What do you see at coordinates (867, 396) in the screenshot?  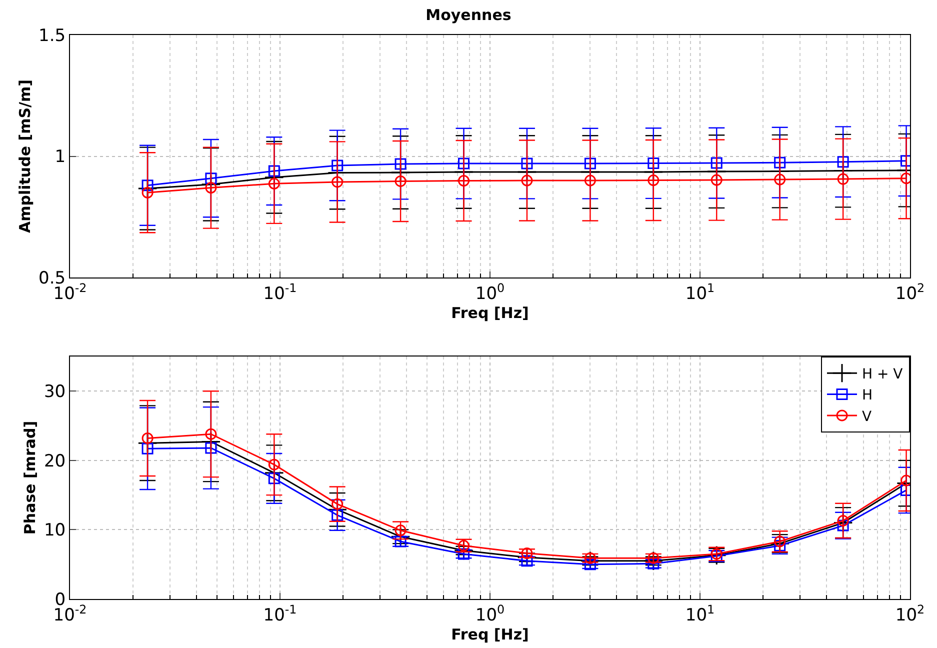 I see `legend-label: H` at bounding box center [867, 396].